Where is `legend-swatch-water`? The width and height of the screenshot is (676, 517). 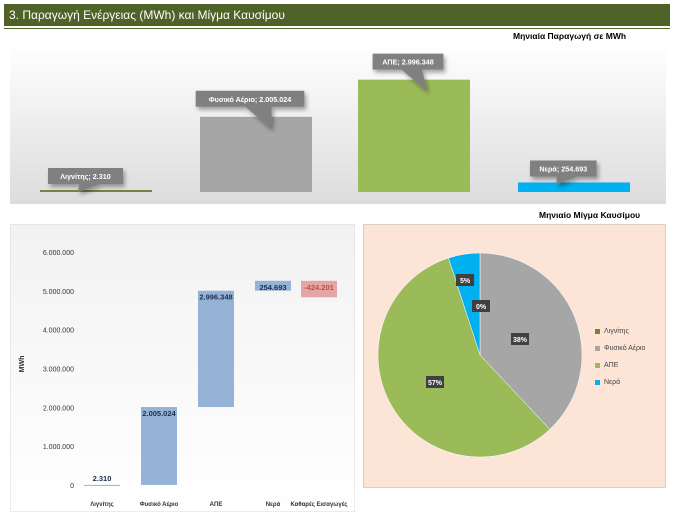 legend-swatch-water is located at coordinates (597, 382).